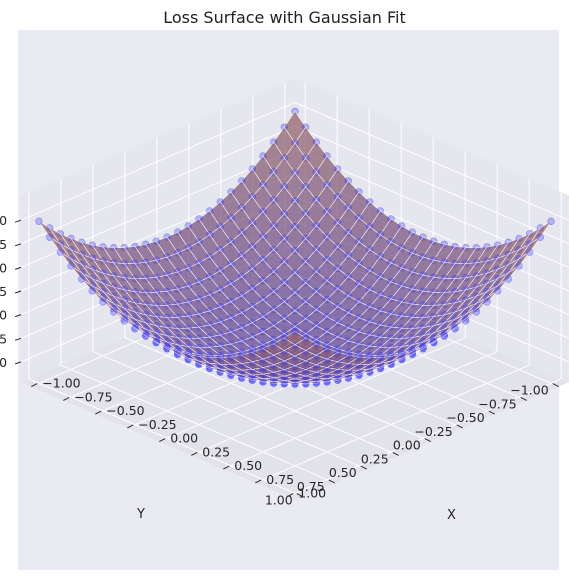 The width and height of the screenshot is (569, 581). I want to click on y-tick-label: 0.25, so click(375, 458).